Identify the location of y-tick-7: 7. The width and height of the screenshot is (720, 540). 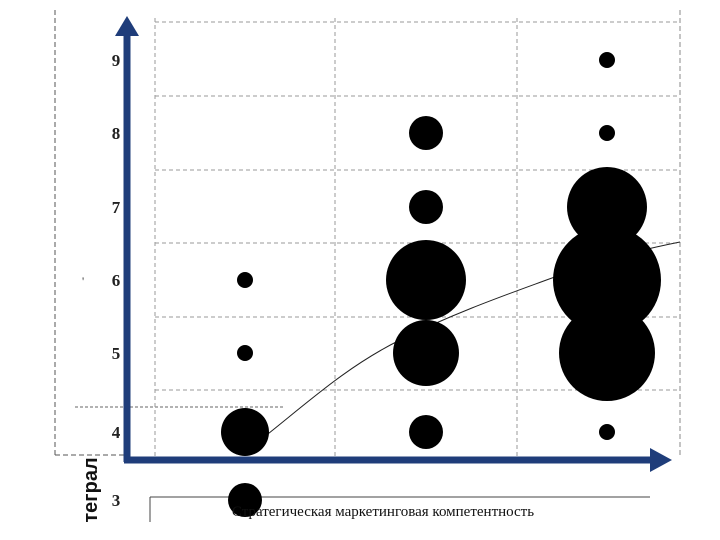
(116, 207).